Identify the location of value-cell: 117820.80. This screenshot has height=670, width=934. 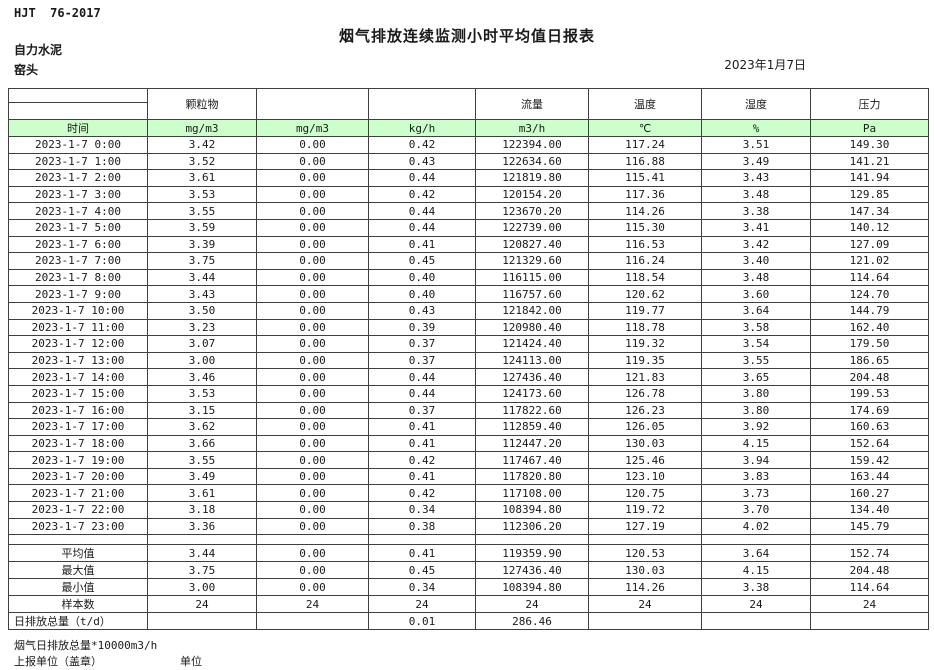
(532, 476).